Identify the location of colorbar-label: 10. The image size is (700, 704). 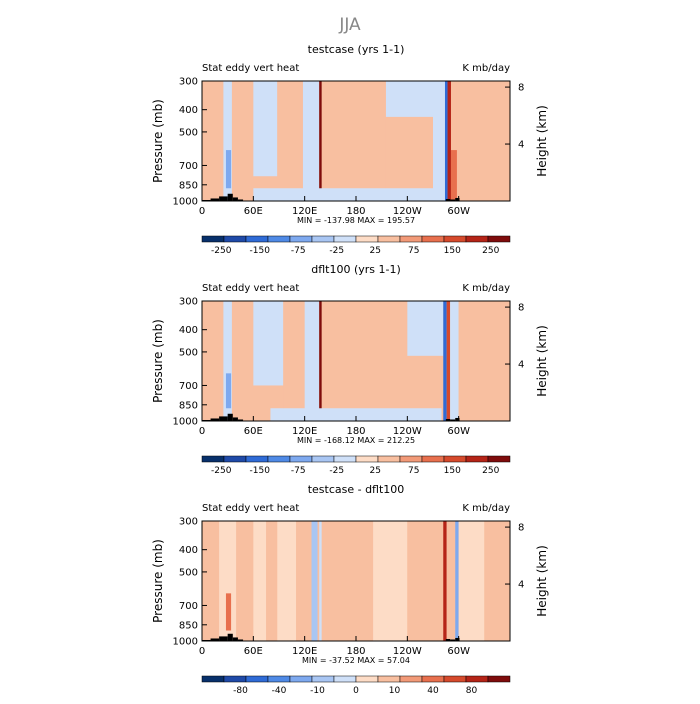
(395, 691).